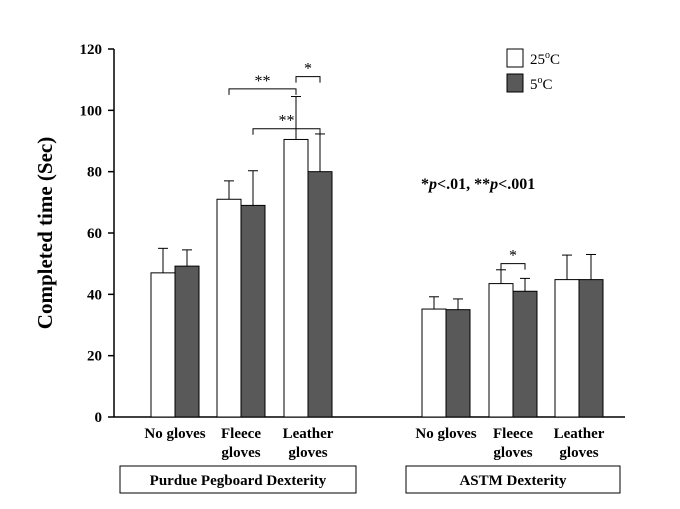 This screenshot has height=509, width=680. I want to click on group-label: ASTM Dexterity, so click(513, 481).